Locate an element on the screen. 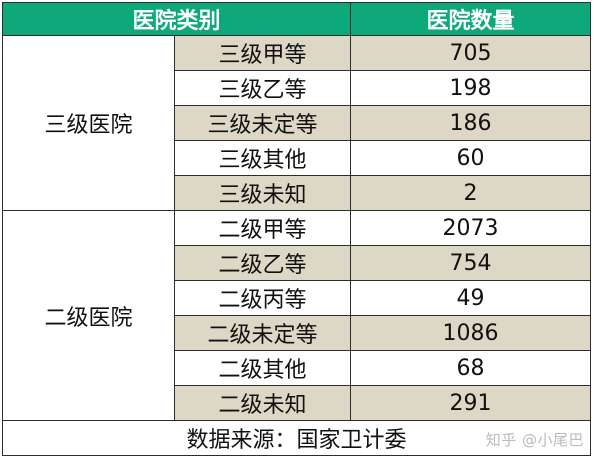  hospital-count: 198 is located at coordinates (471, 88).